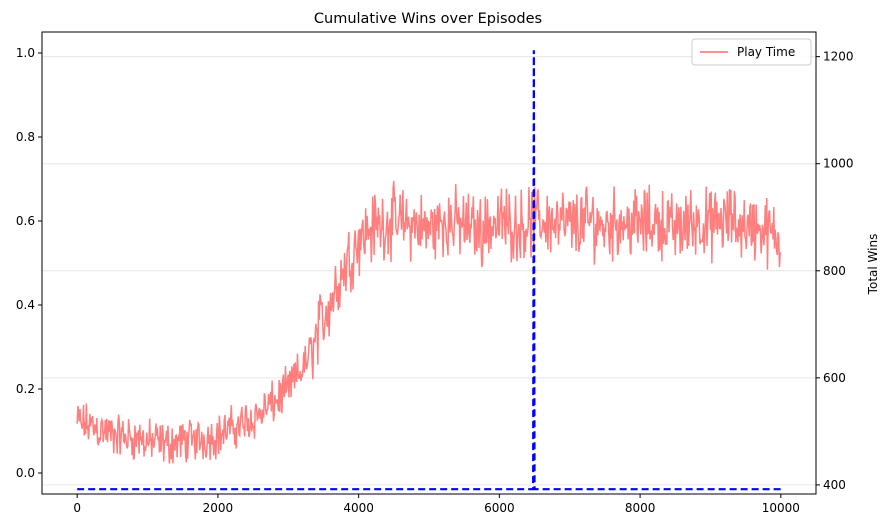 This screenshot has width=891, height=528. I want to click on x-tick-label: 0, so click(77, 508).